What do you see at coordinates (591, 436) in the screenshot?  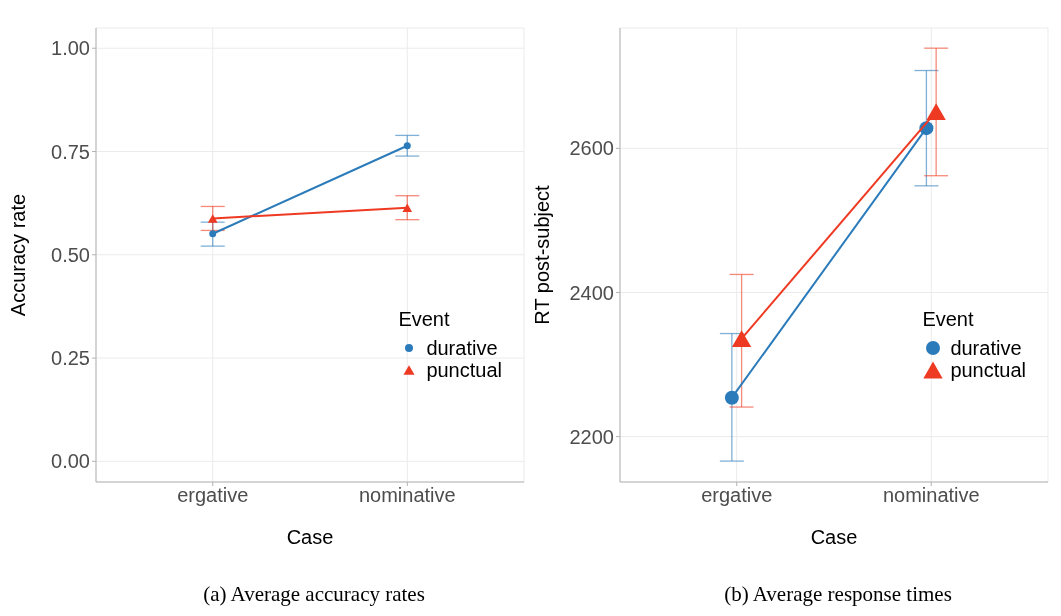 I see `y-tick-label: 2200` at bounding box center [591, 436].